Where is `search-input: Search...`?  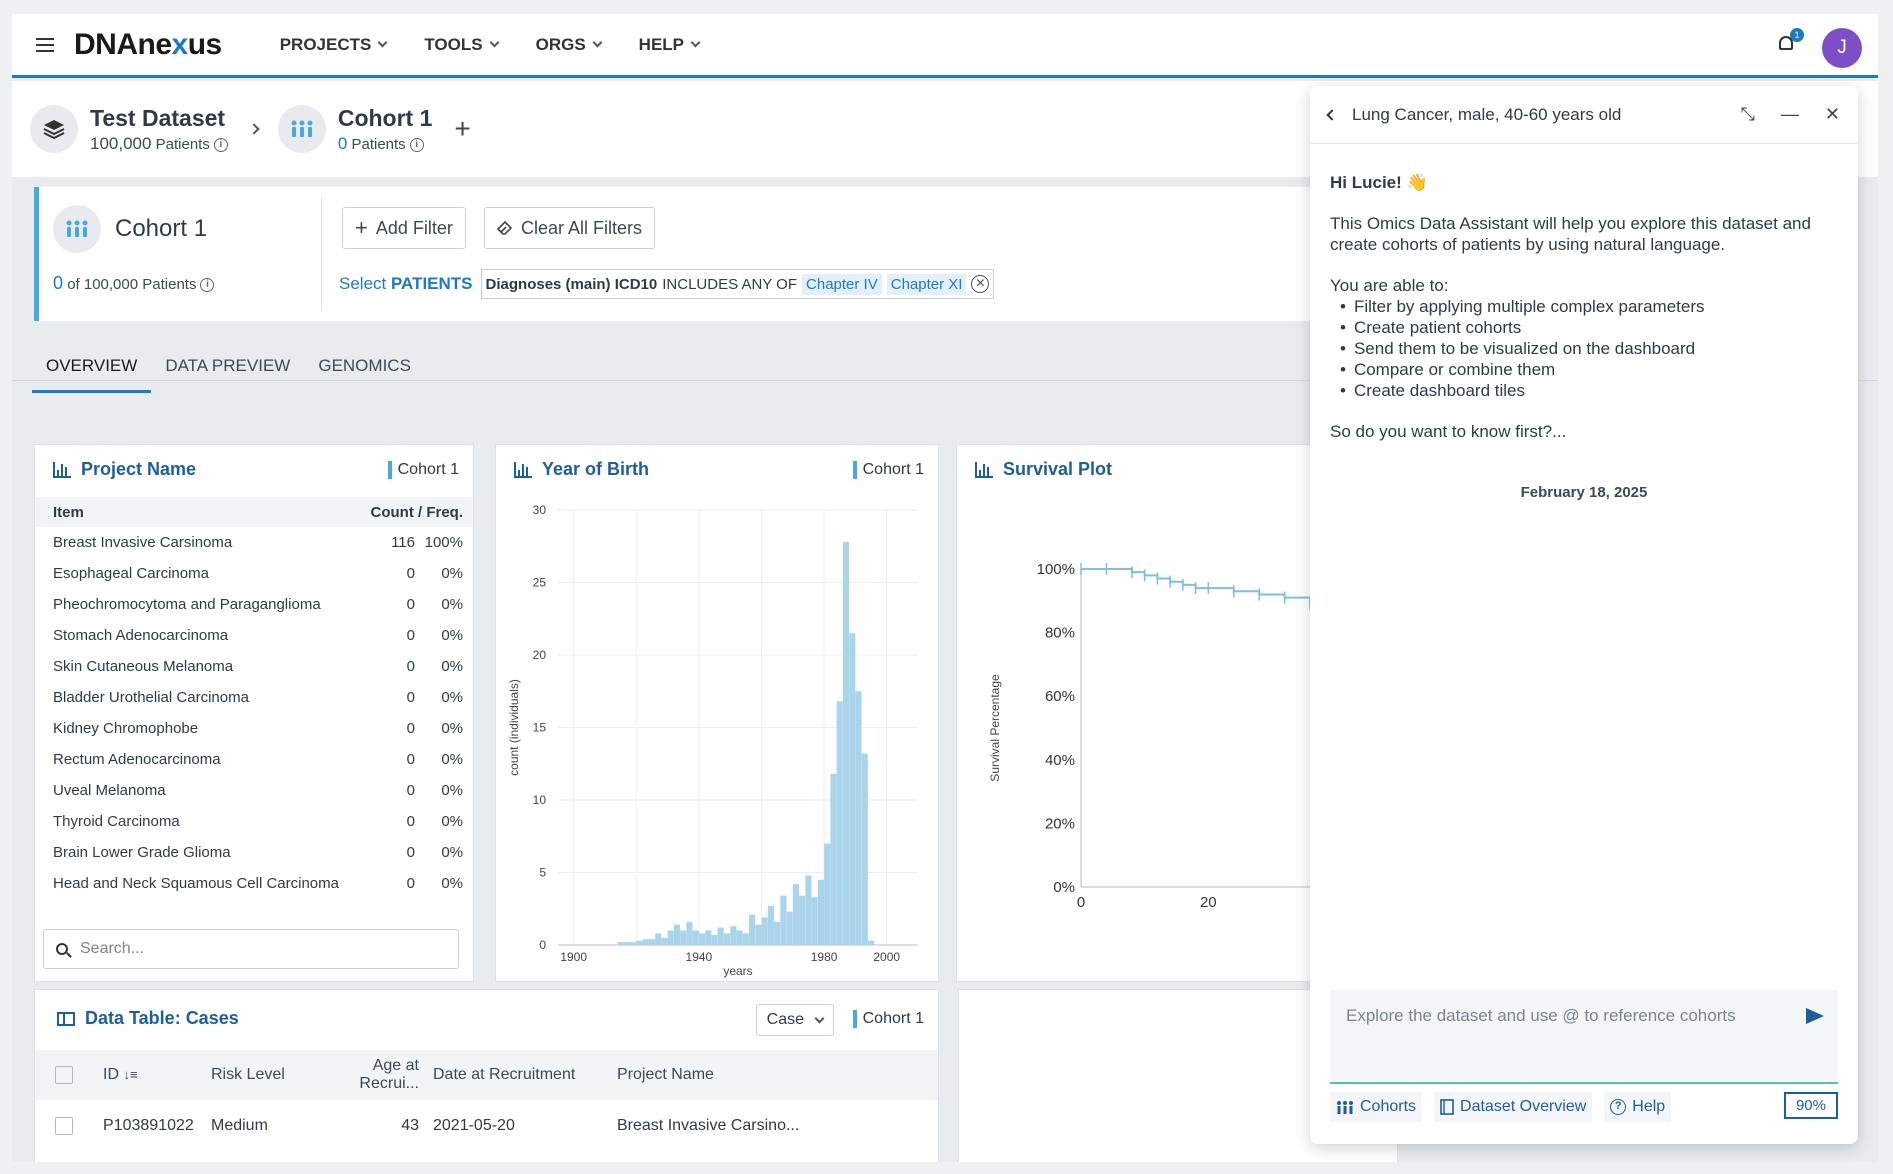 search-input: Search... is located at coordinates (251, 949).